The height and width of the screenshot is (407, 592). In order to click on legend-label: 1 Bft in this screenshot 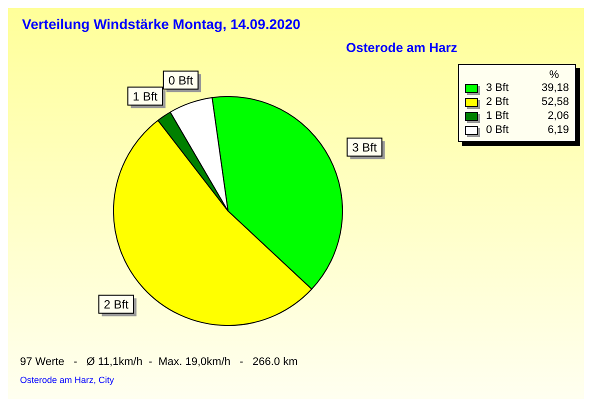, I will do `click(498, 116)`.